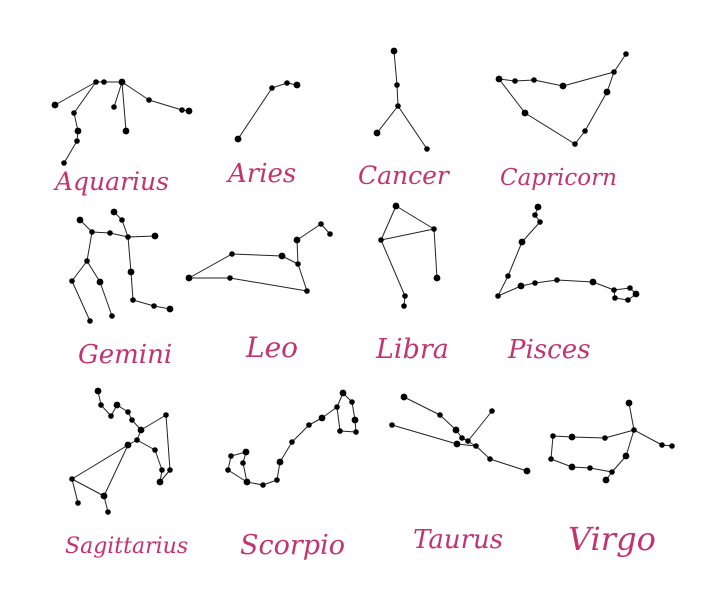  Describe the element at coordinates (562, 99) in the screenshot. I see `constellation-capricorn` at that location.